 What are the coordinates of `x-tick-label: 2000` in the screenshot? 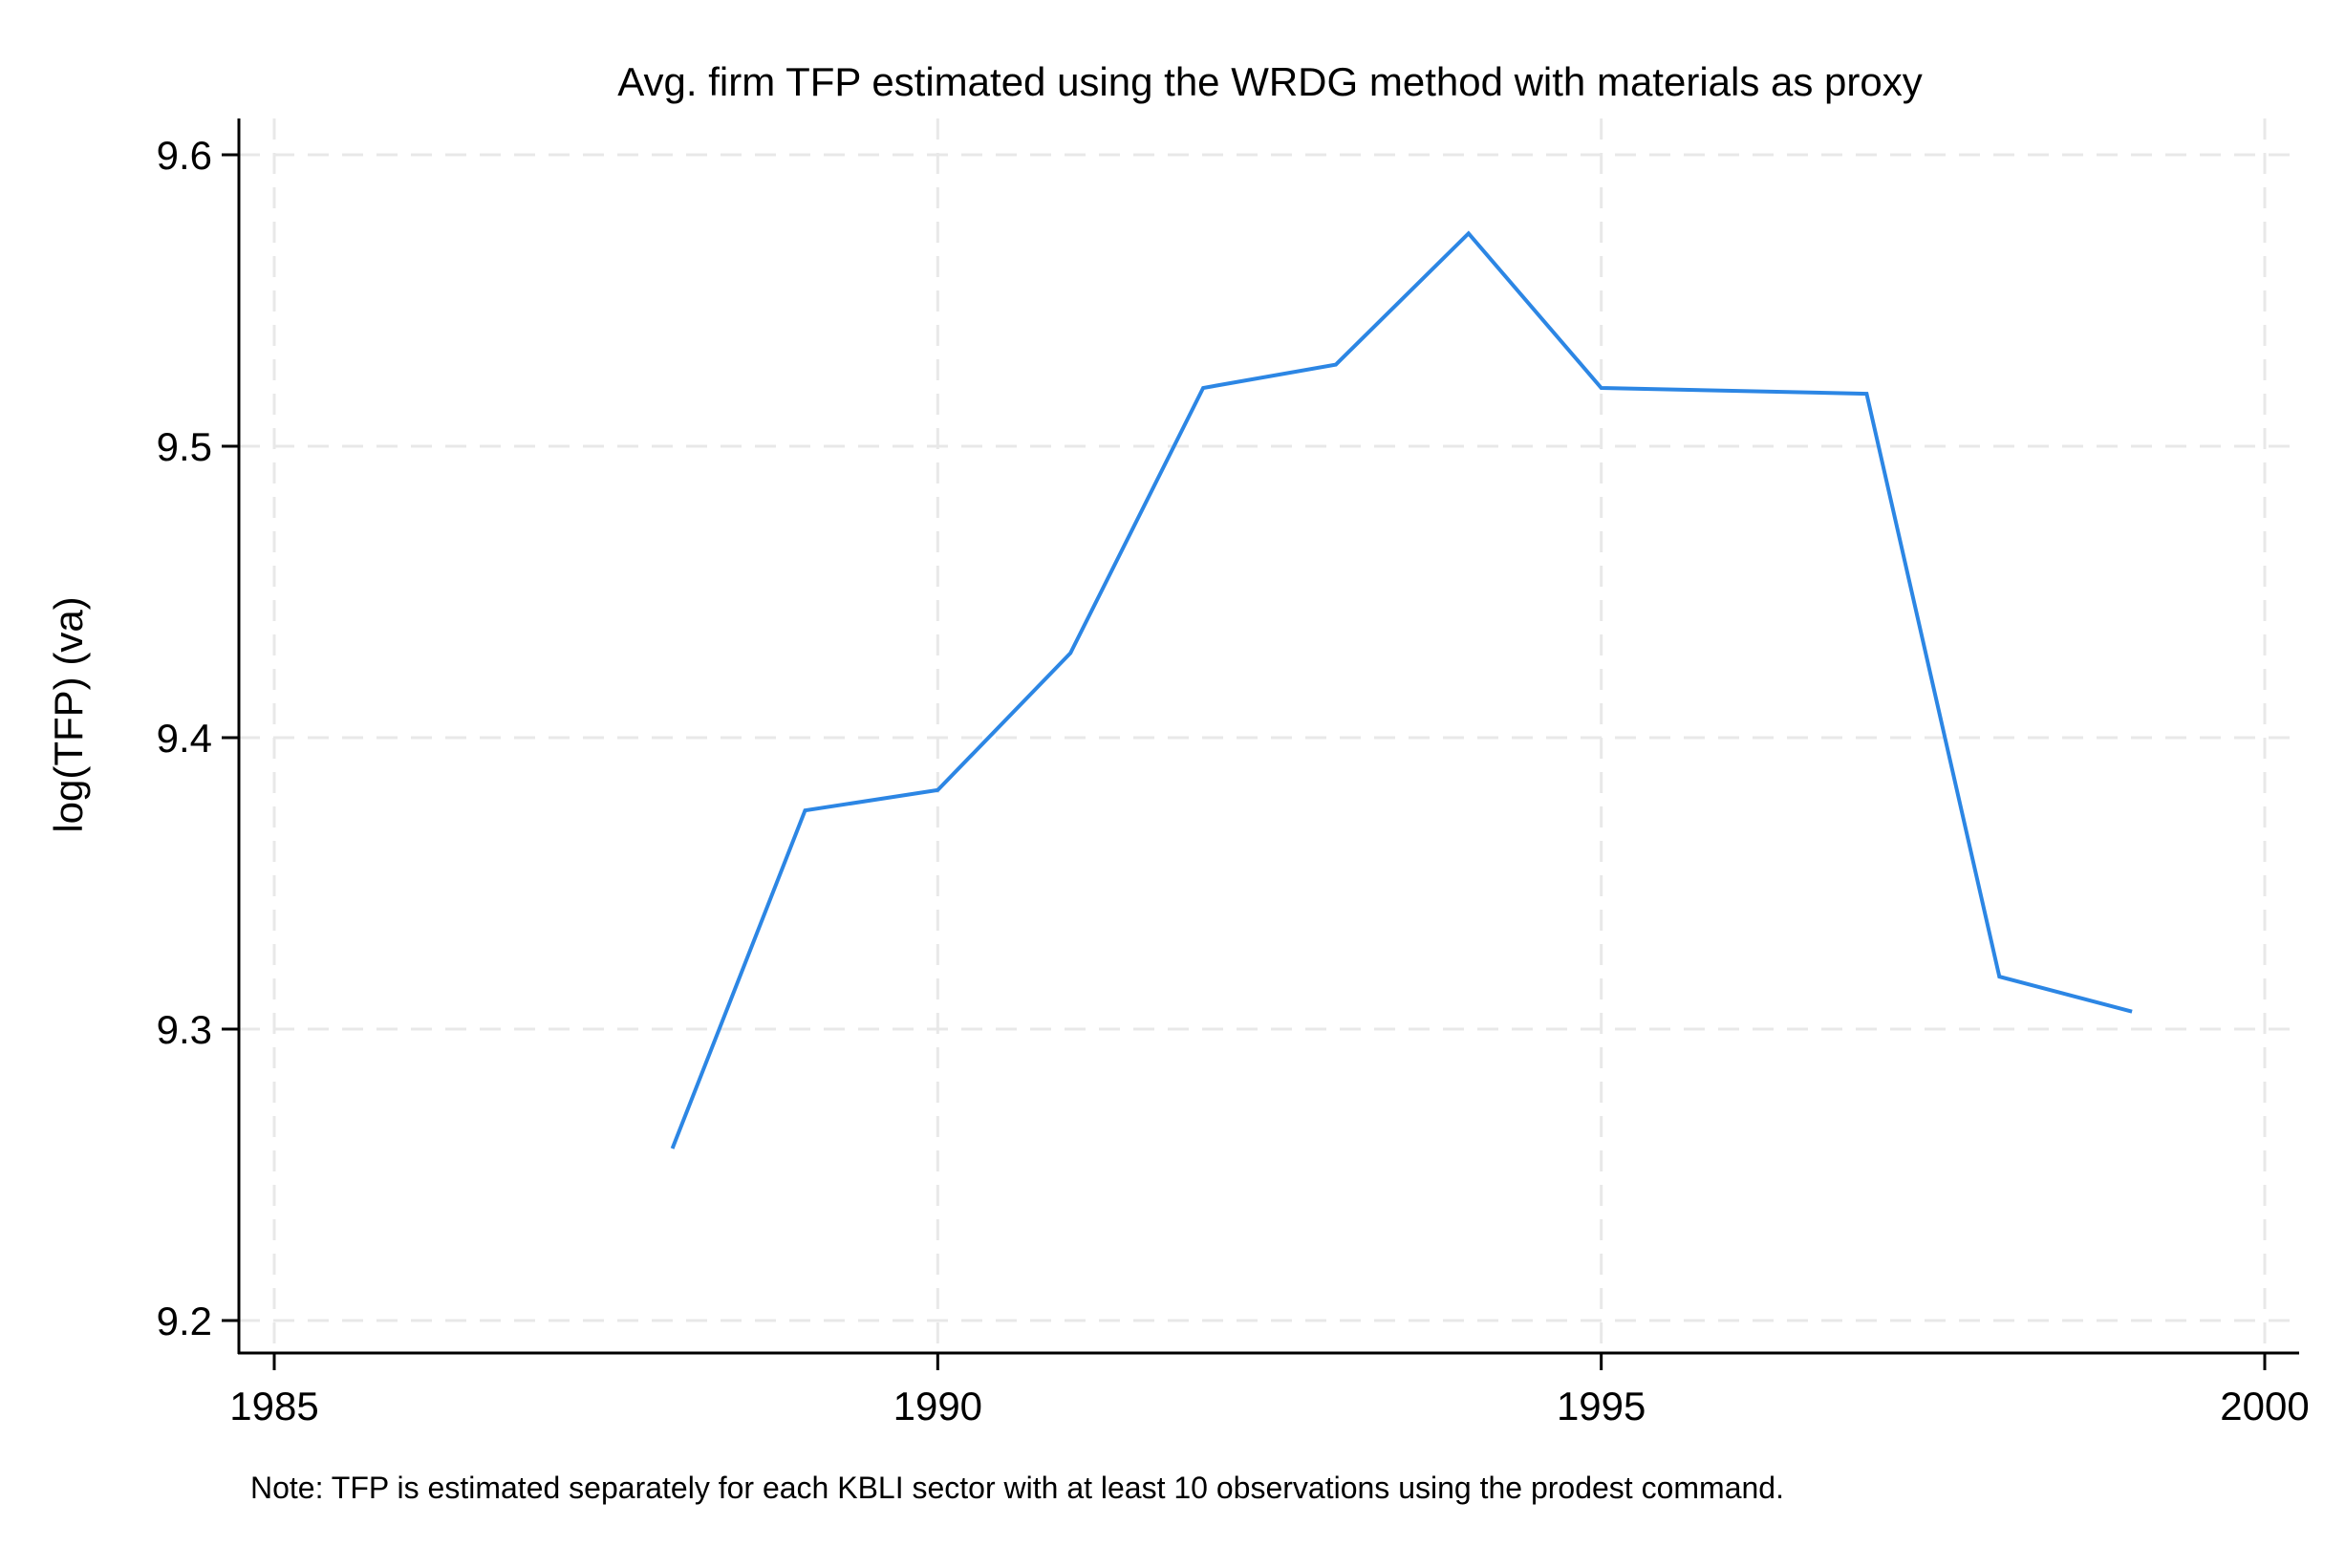 It's located at (2265, 1406).